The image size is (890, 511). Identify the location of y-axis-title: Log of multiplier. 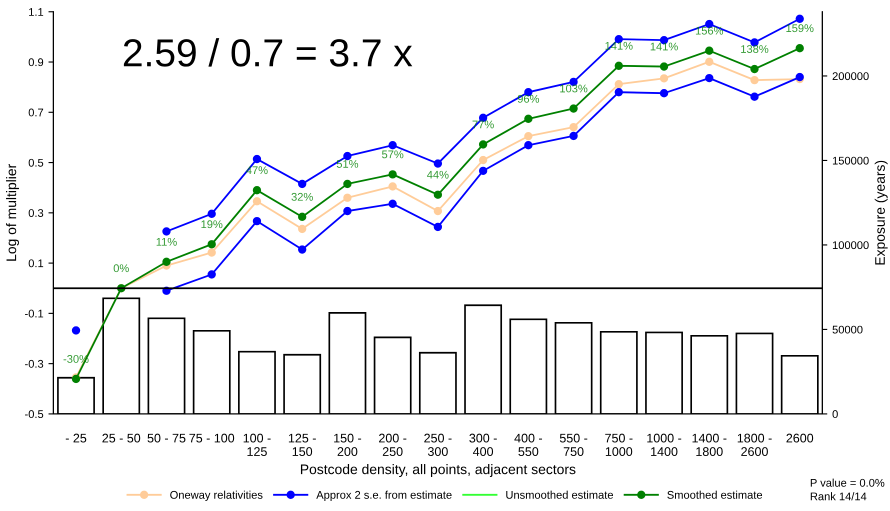
(12, 212).